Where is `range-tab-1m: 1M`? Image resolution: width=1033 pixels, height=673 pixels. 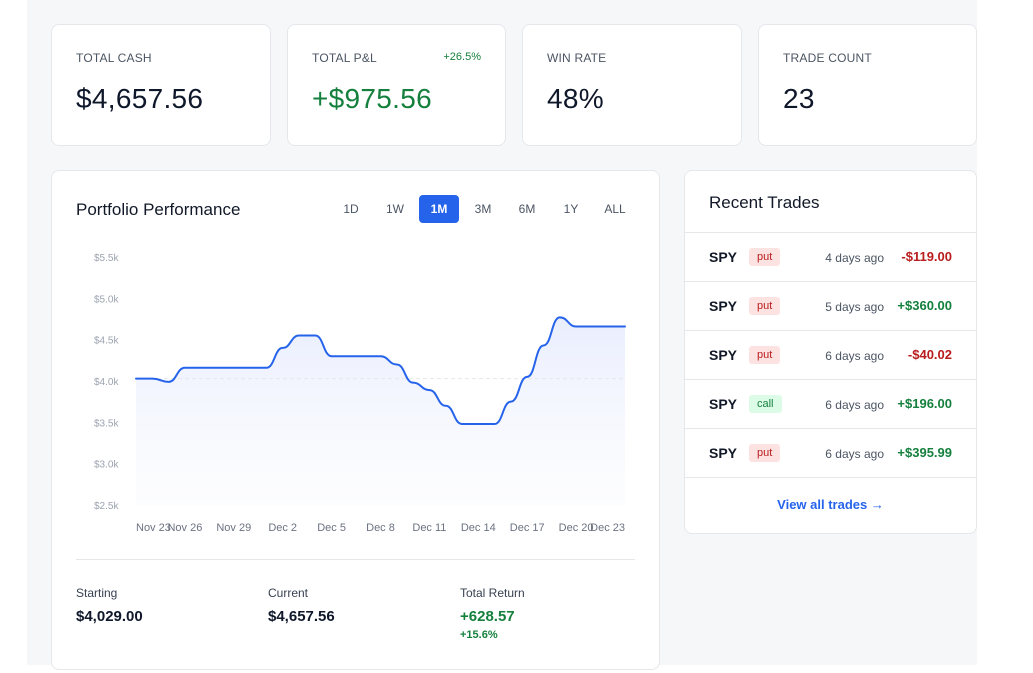
range-tab-1m: 1M is located at coordinates (439, 209).